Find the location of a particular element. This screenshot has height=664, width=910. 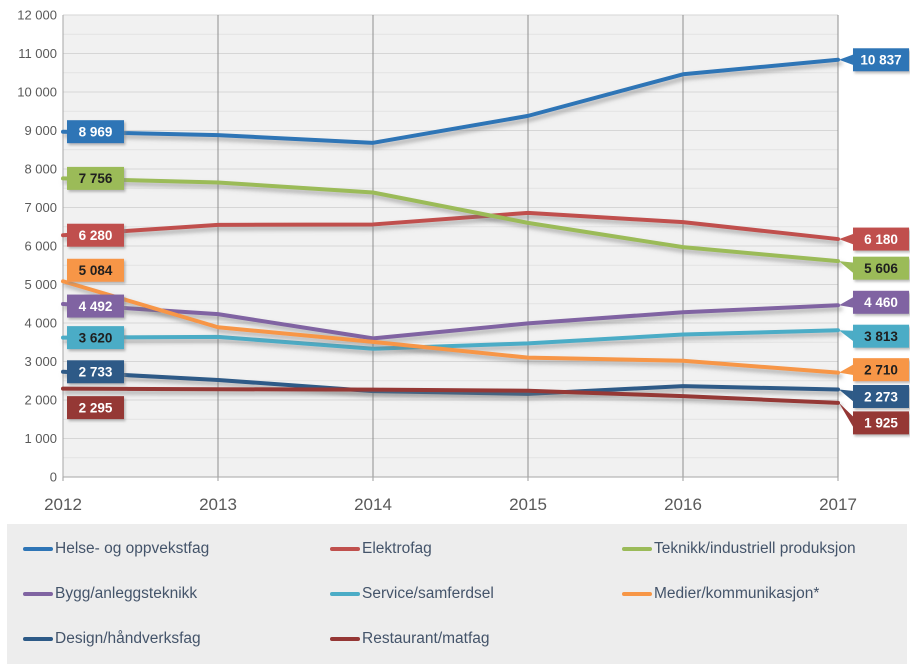

y-axis-label: 12 000 is located at coordinates (37, 15).